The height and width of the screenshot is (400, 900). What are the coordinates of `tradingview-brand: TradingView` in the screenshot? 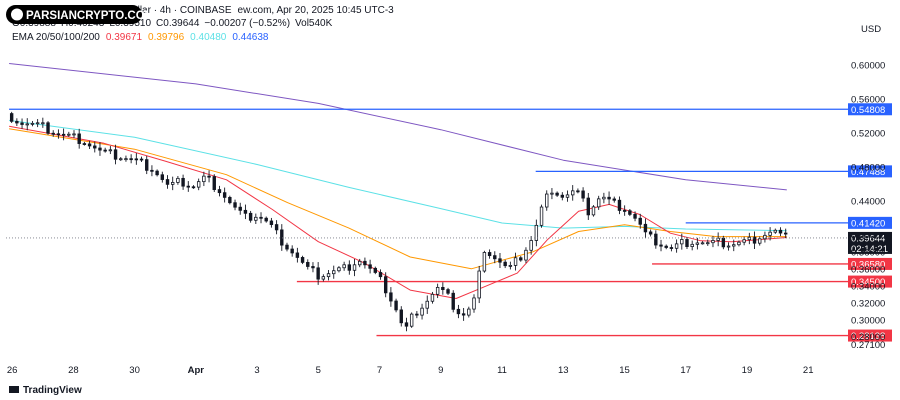 It's located at (45, 390).